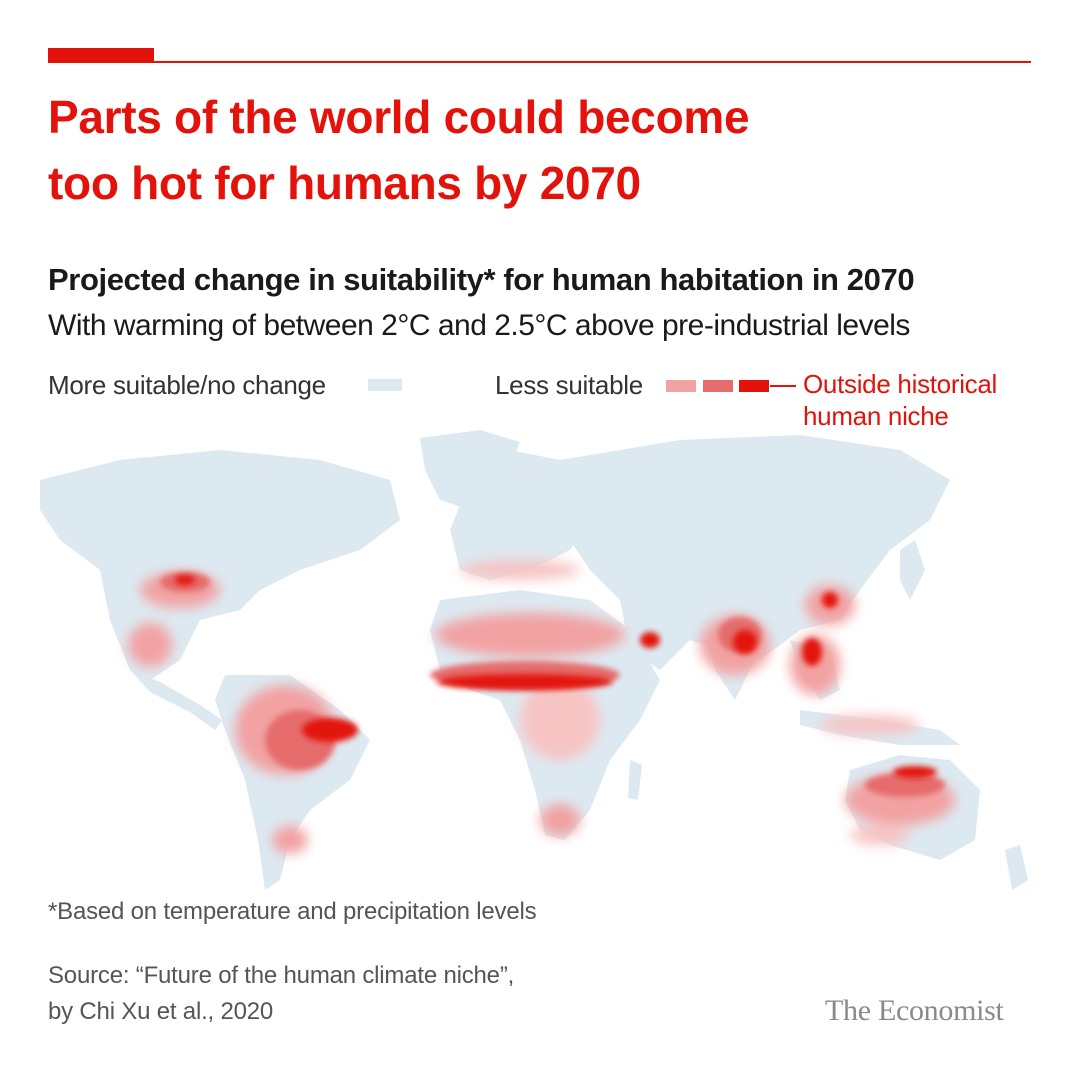 The width and height of the screenshot is (1080, 1080). I want to click on brand-tab, so click(101, 55).